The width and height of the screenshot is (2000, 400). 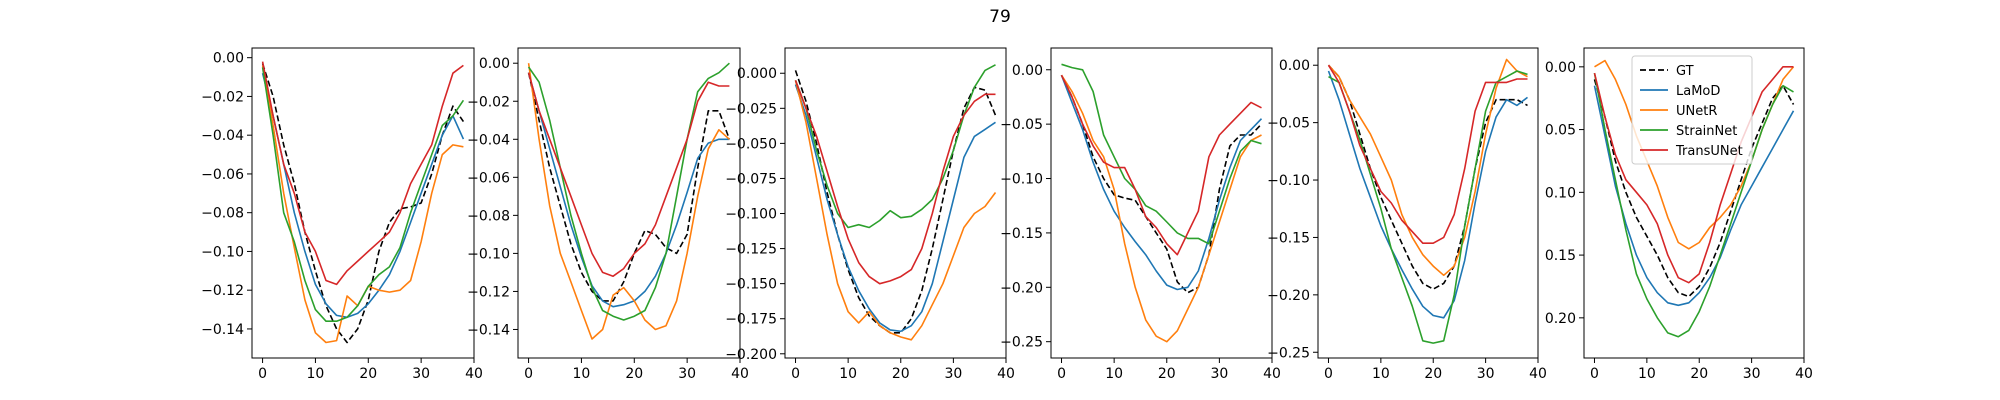 I want to click on legend-label-lamod: LaMoD, so click(x=1698, y=91).